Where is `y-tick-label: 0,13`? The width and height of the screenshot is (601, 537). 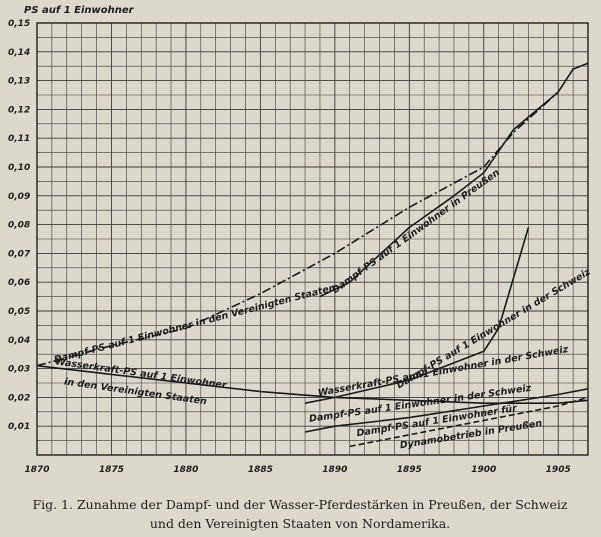 y-tick-label: 0,13 is located at coordinates (19, 82).